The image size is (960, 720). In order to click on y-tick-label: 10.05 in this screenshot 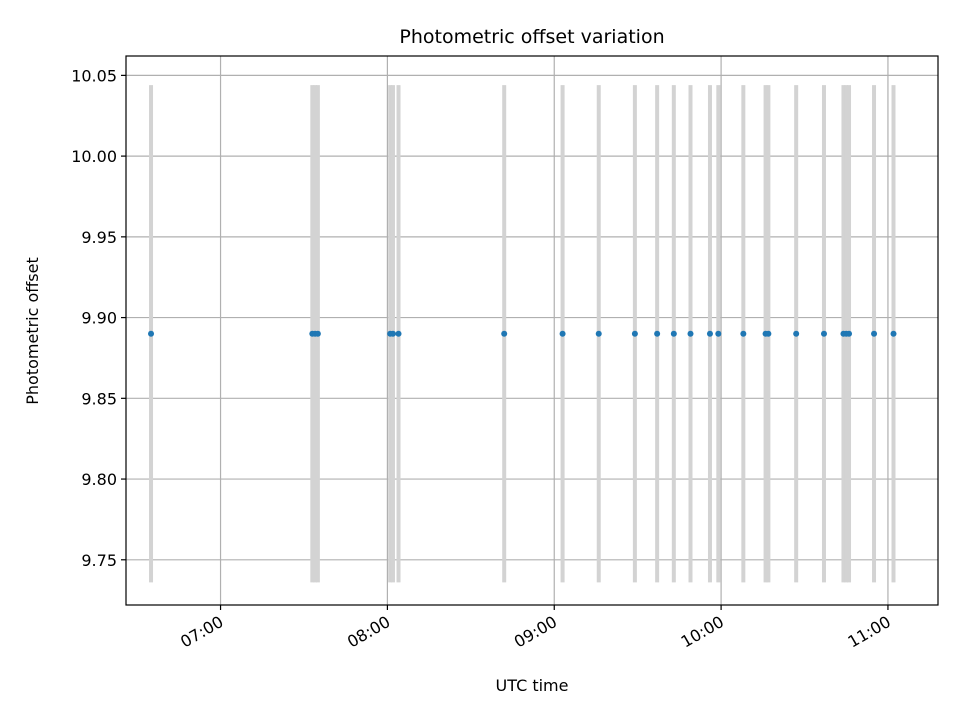, I will do `click(94, 75)`.